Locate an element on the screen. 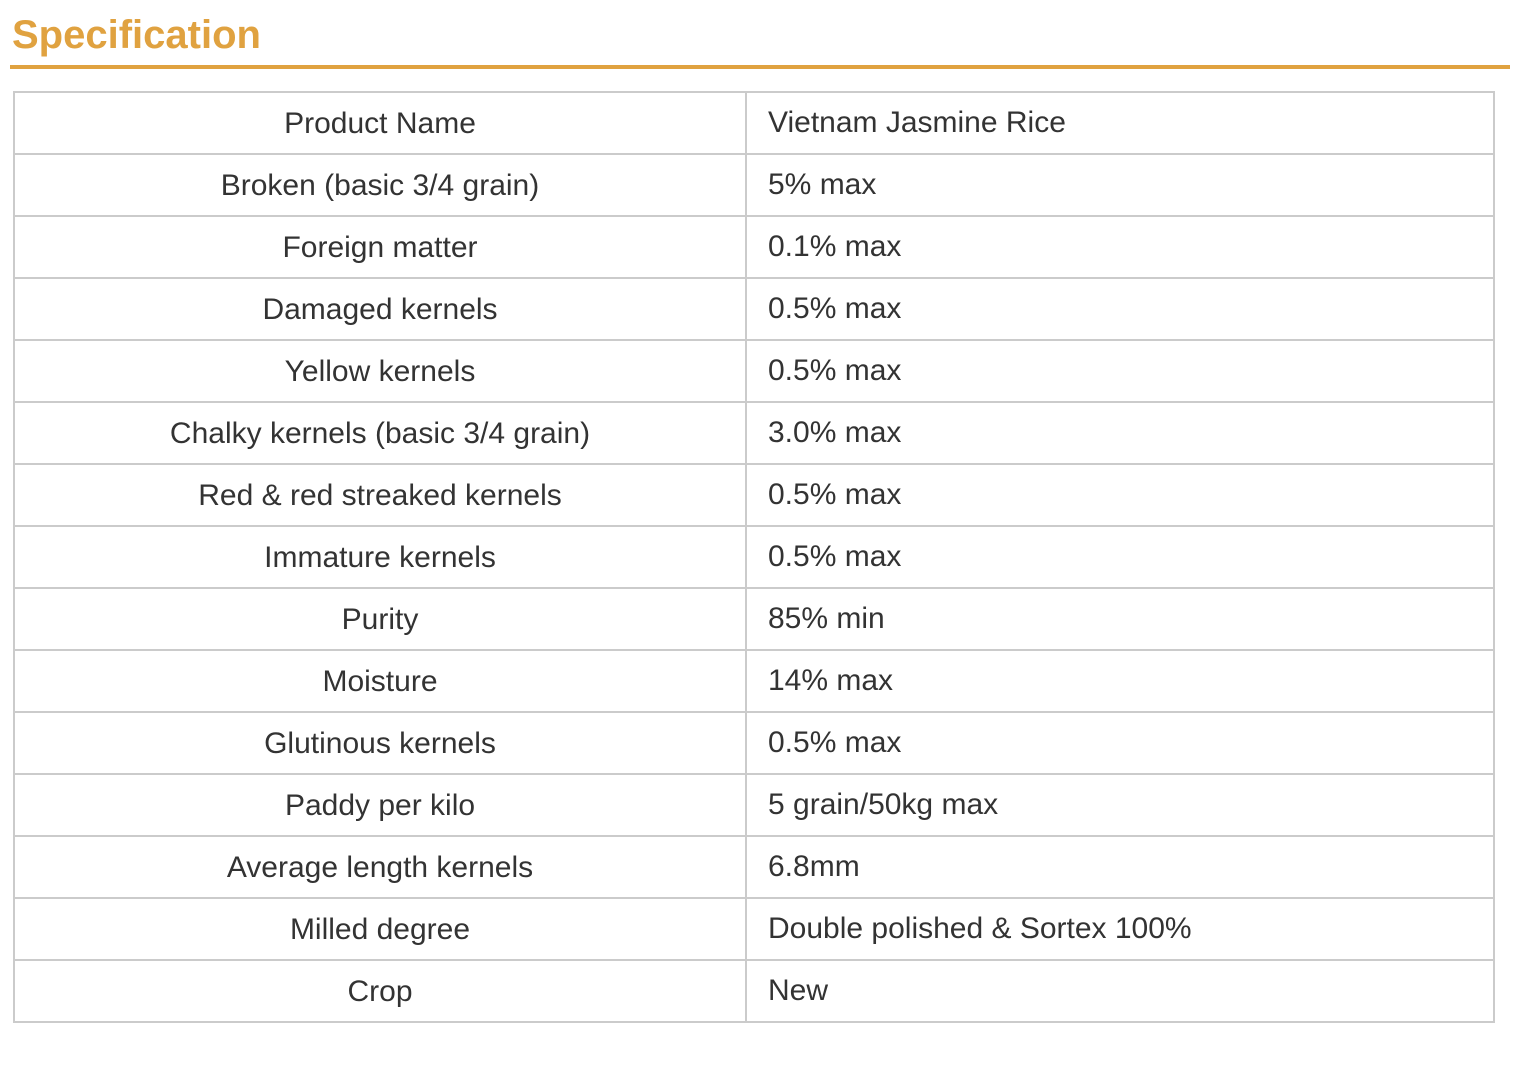  table-row: Damaged kernels 0.5% max is located at coordinates (754, 309).